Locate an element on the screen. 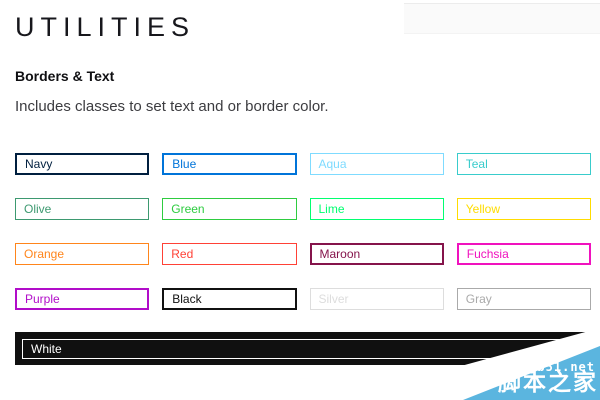 The width and height of the screenshot is (600, 400). watermark-site-name: 脚本之家 is located at coordinates (548, 382).